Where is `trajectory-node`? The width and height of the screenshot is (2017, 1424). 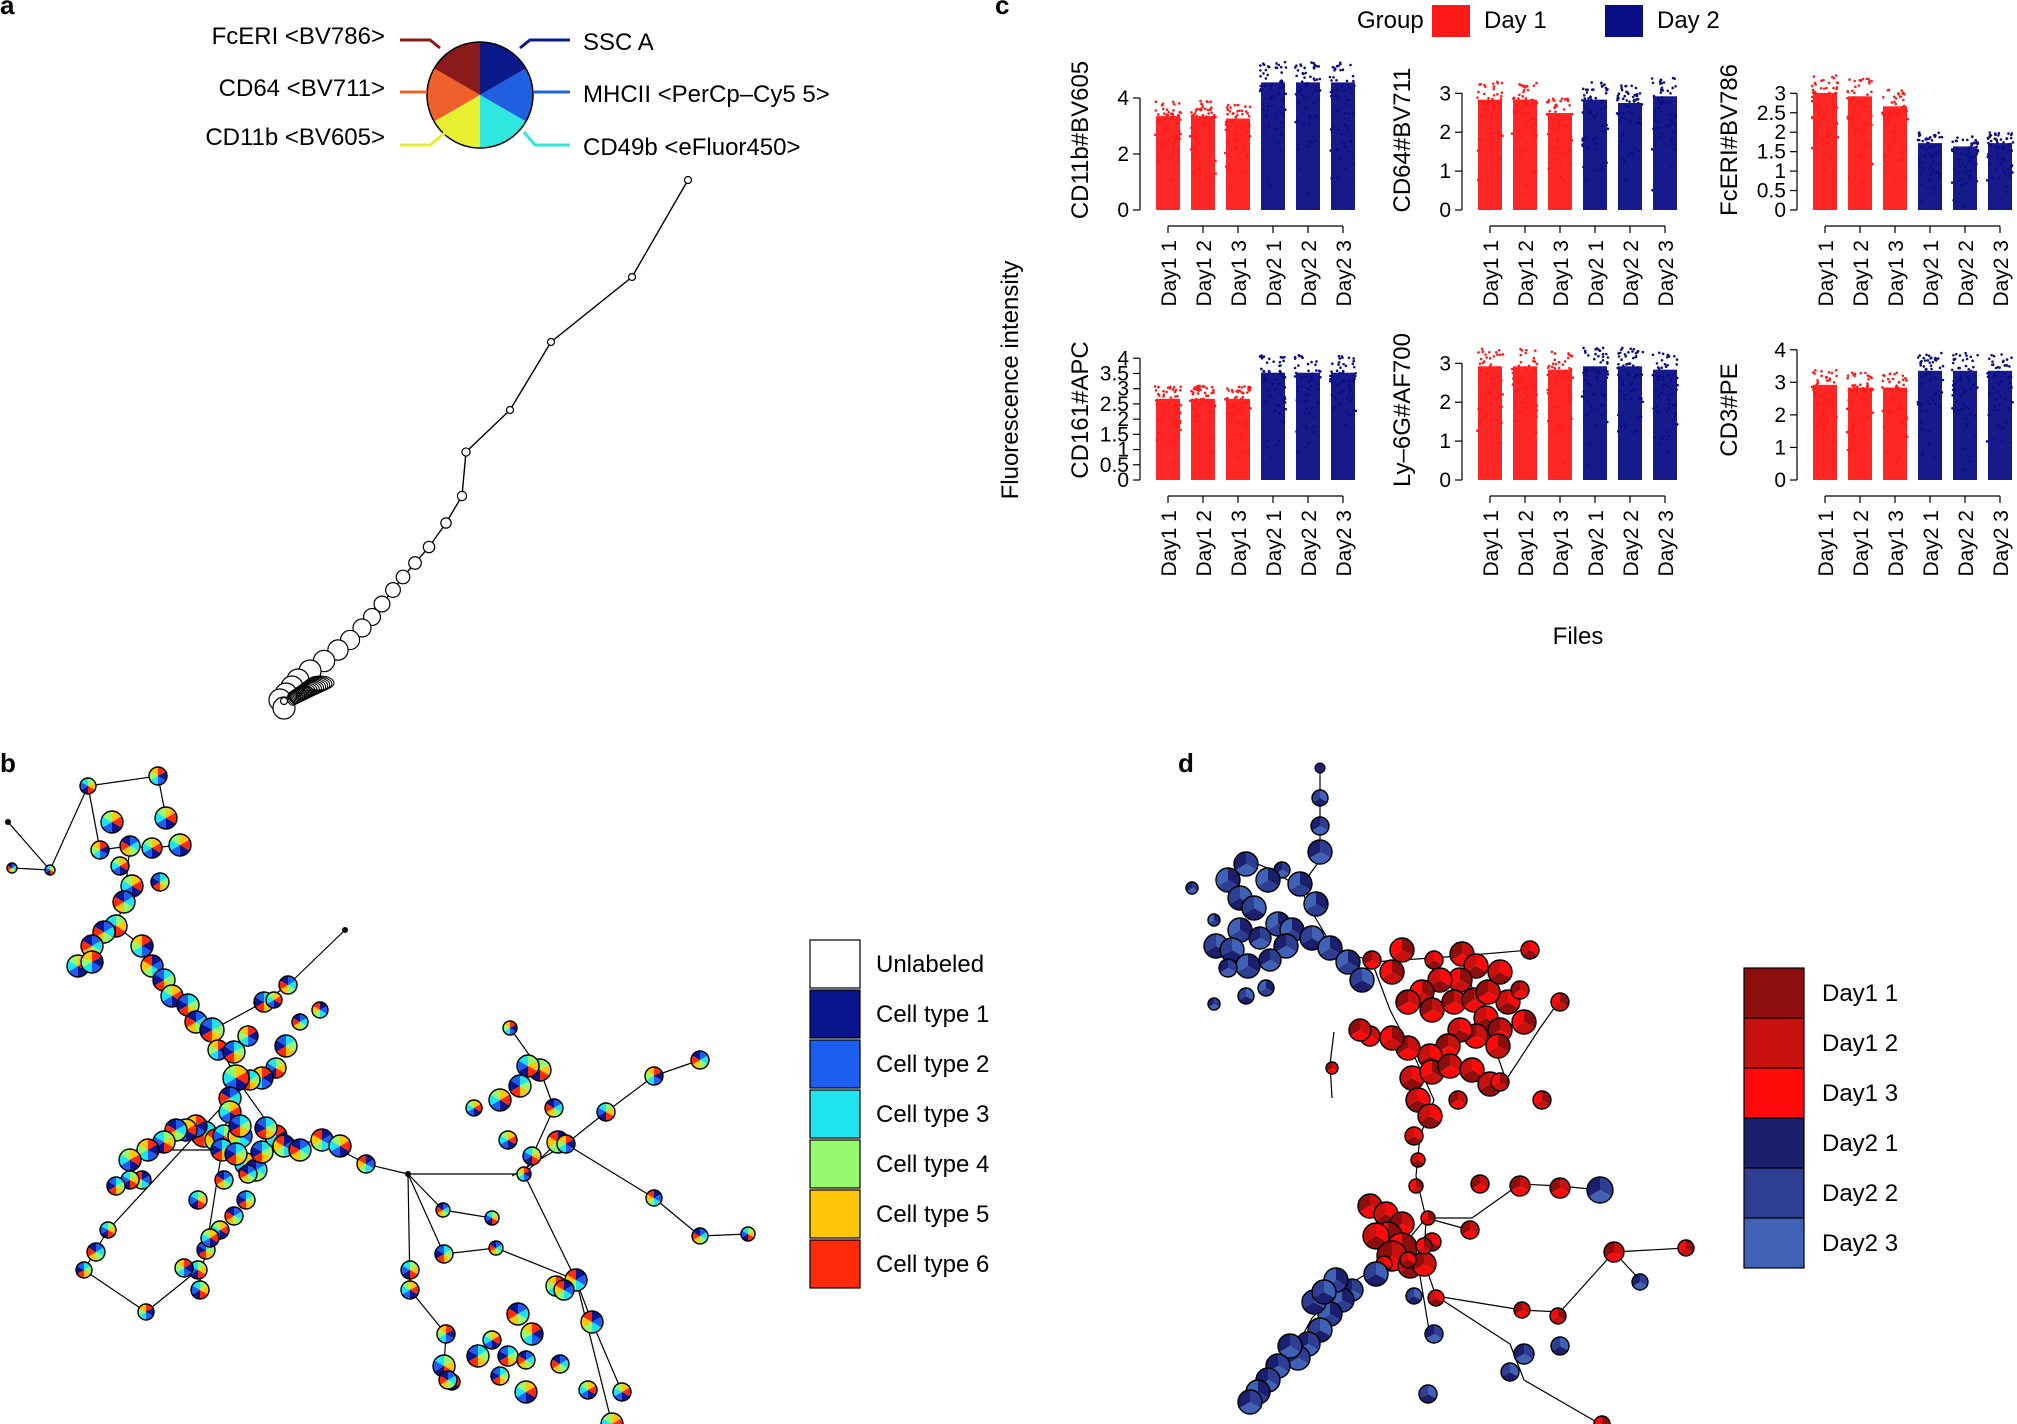 trajectory-node is located at coordinates (403, 577).